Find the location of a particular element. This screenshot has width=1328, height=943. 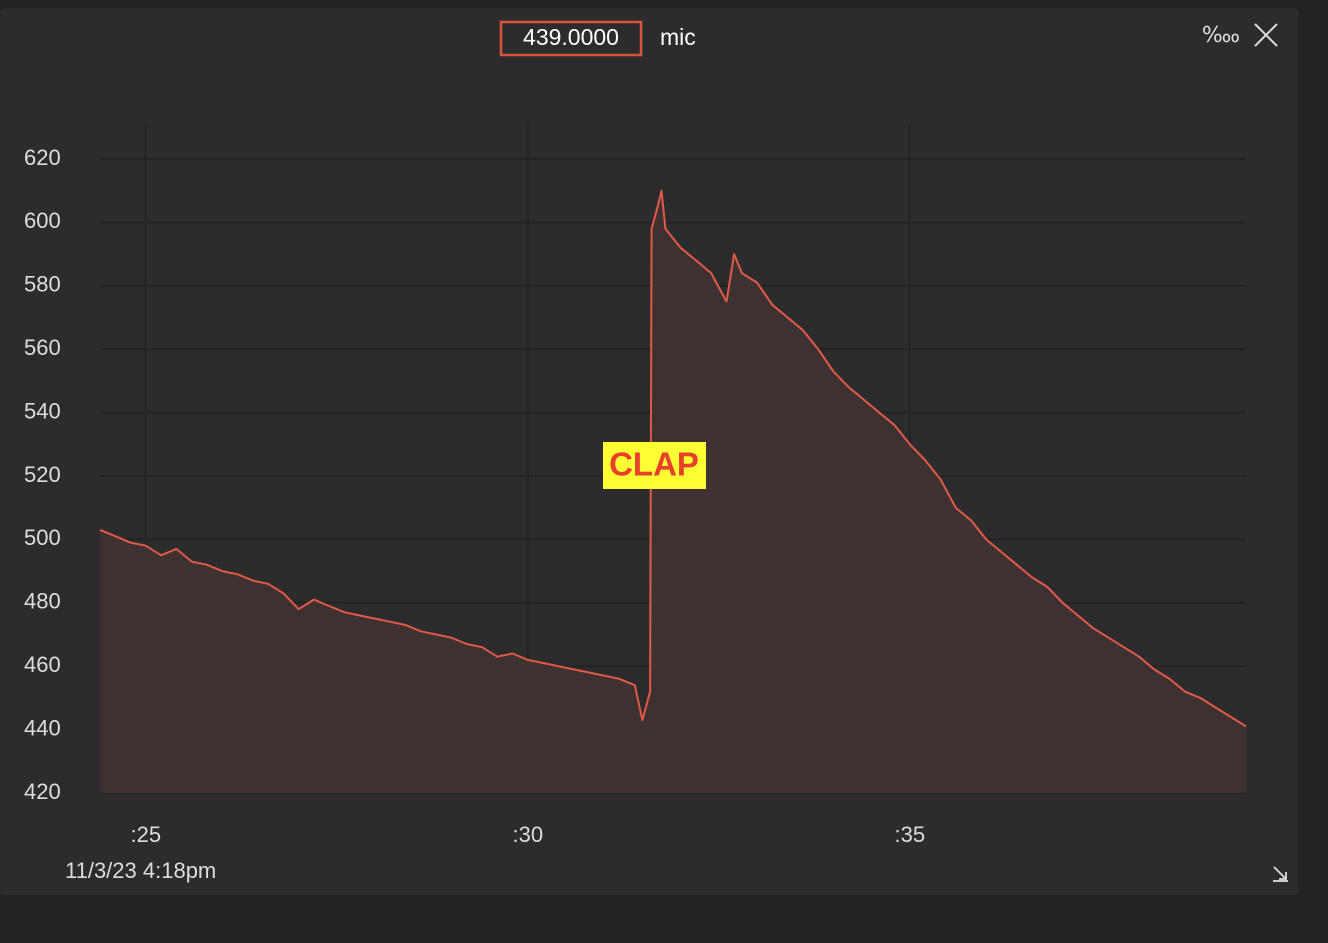

y-tick-label: 600 is located at coordinates (42, 220).